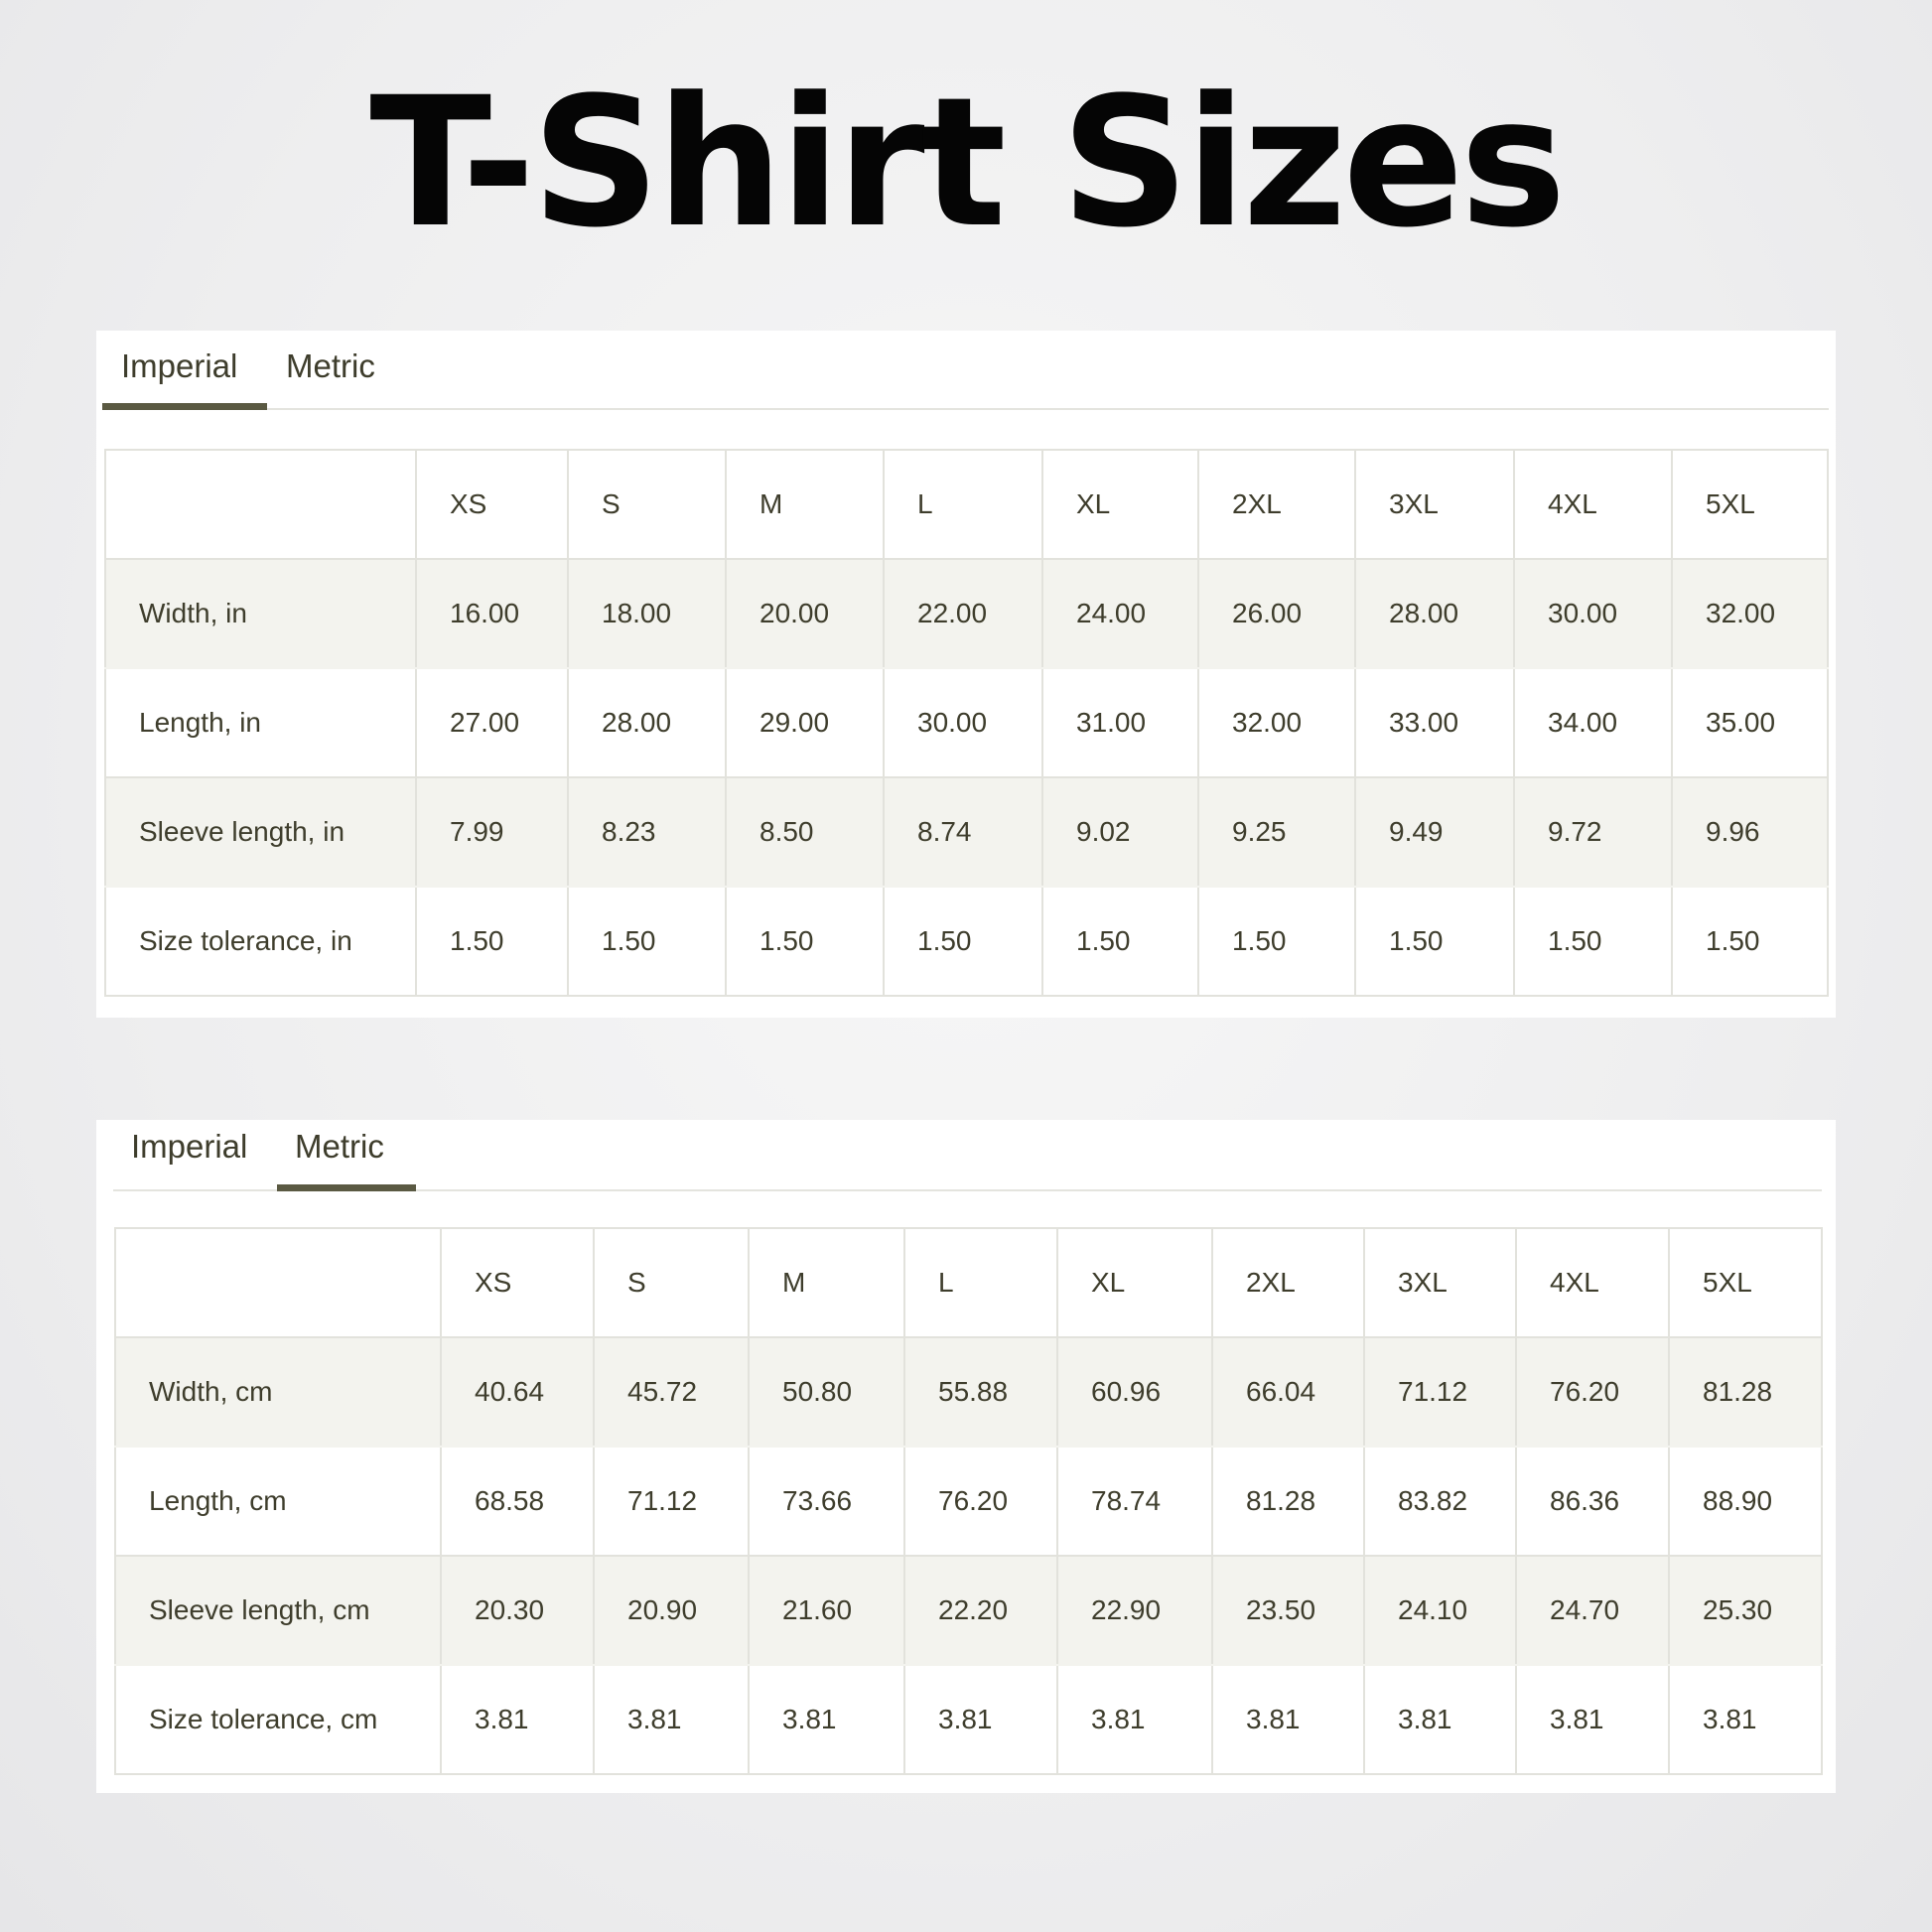  Describe the element at coordinates (278, 1610) in the screenshot. I see `row-label: Sleeve length, cm` at that location.